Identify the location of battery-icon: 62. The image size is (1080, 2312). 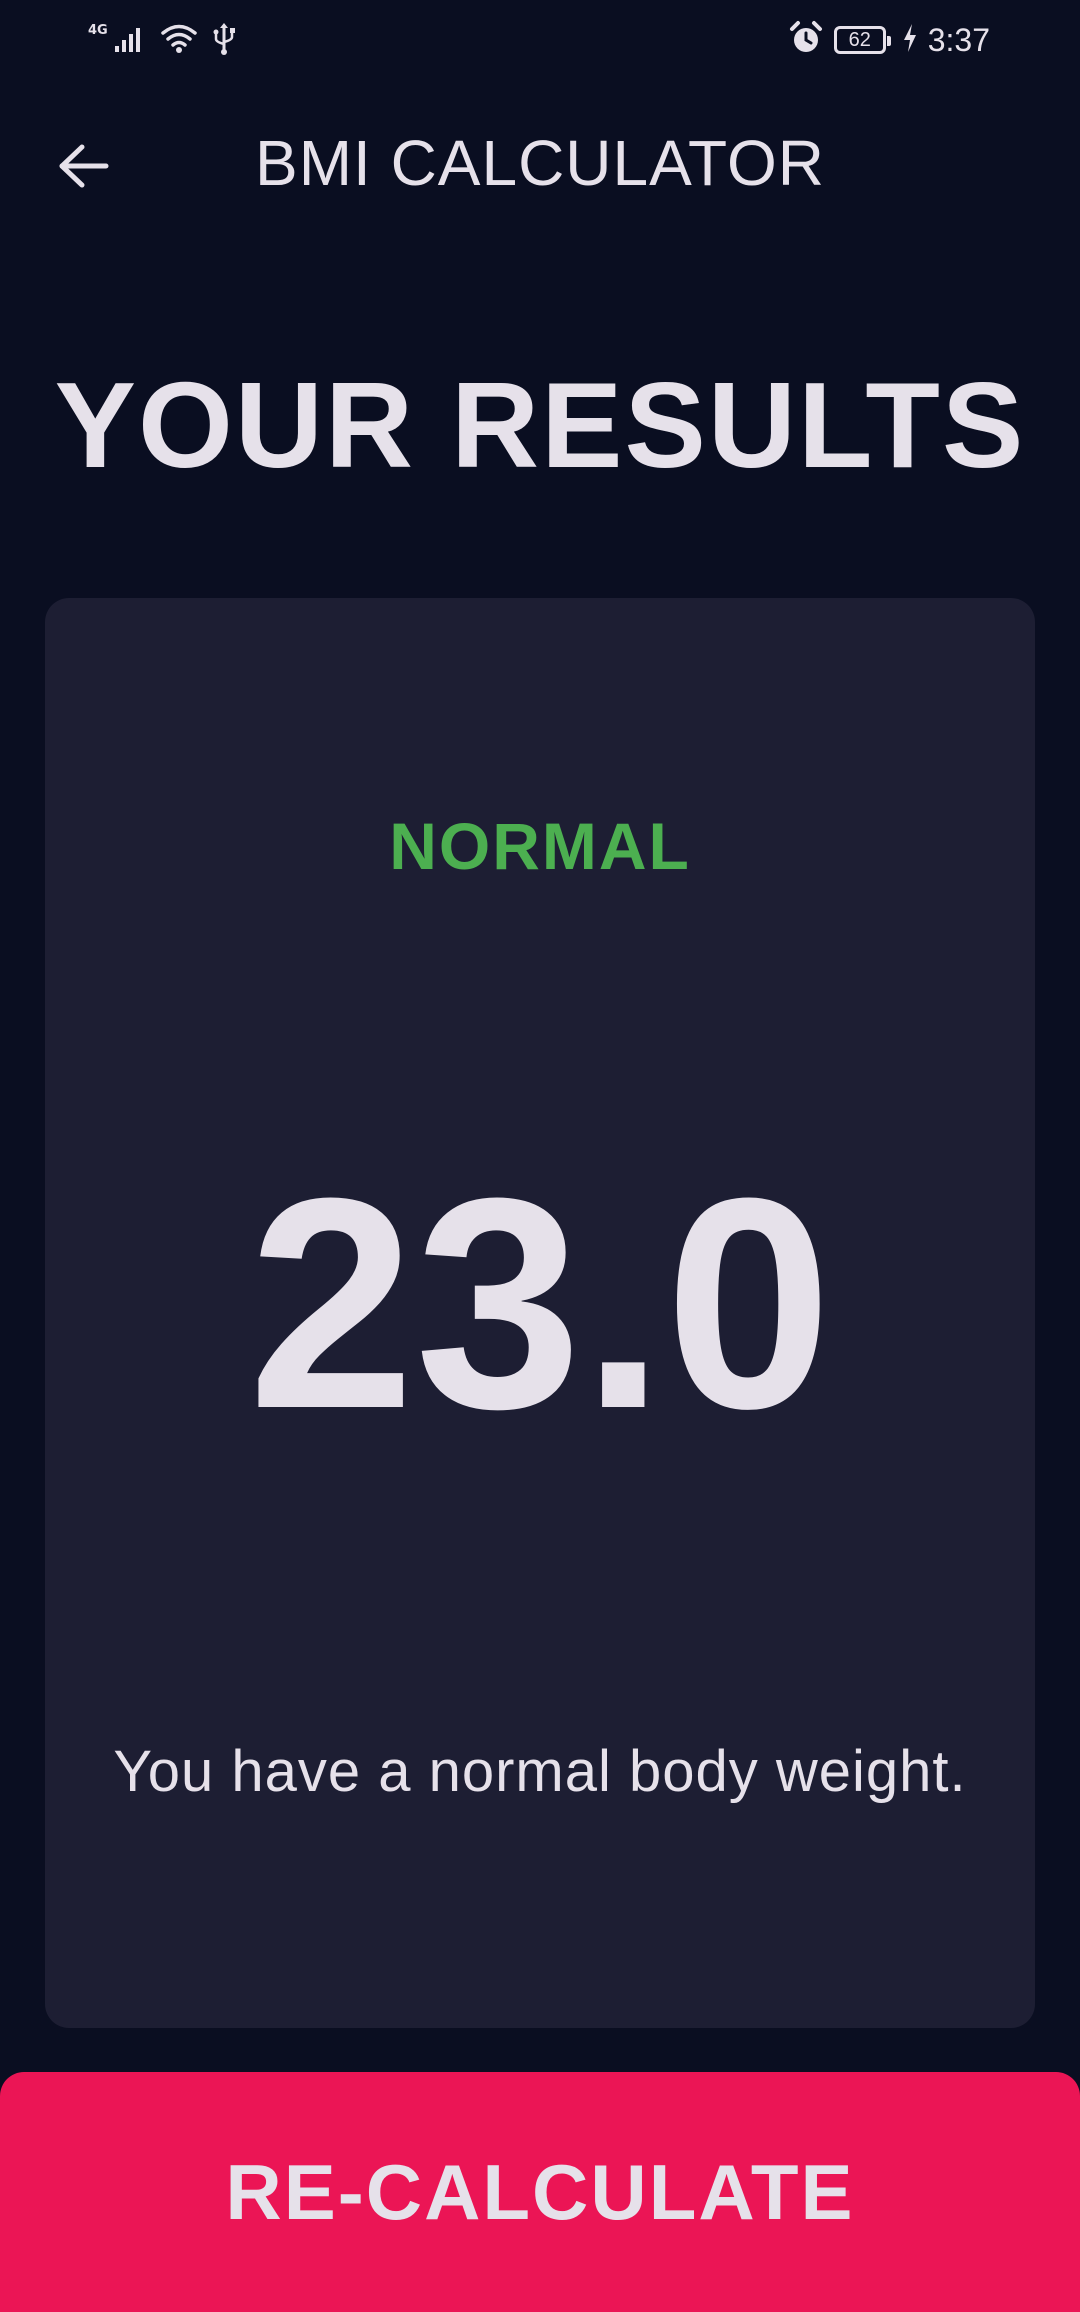
(862, 40).